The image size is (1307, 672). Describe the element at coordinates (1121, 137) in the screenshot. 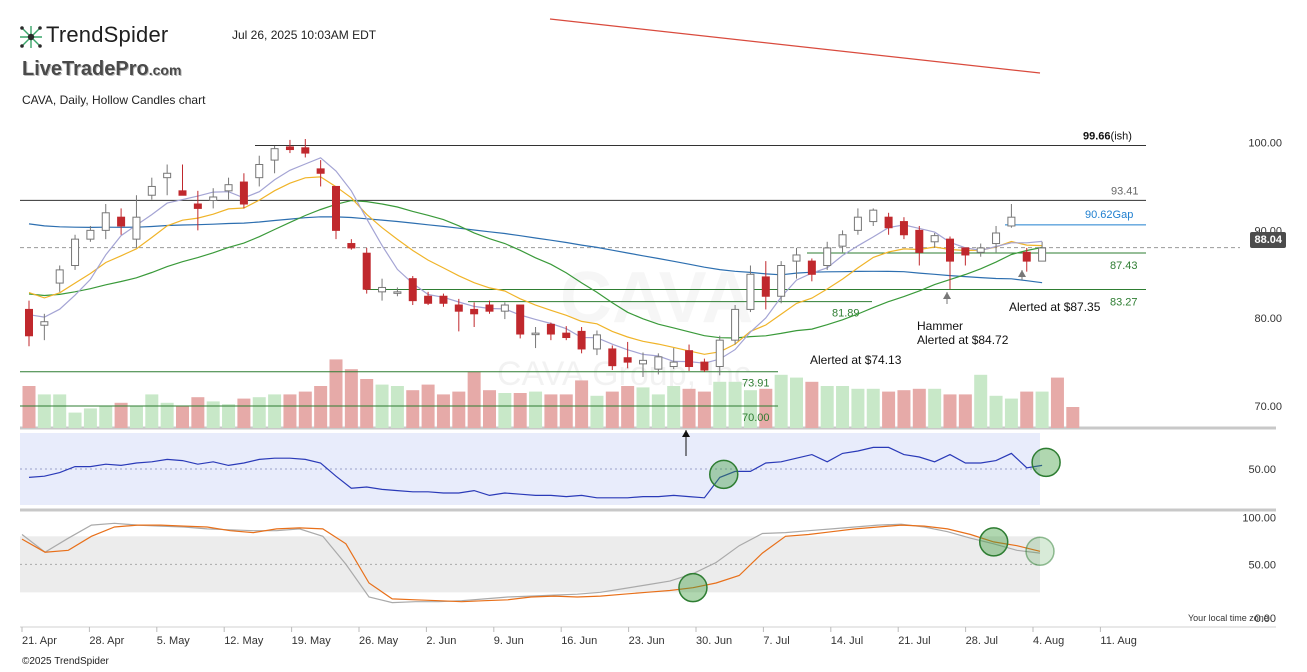

I see `level-label-suffix: (ish)` at that location.